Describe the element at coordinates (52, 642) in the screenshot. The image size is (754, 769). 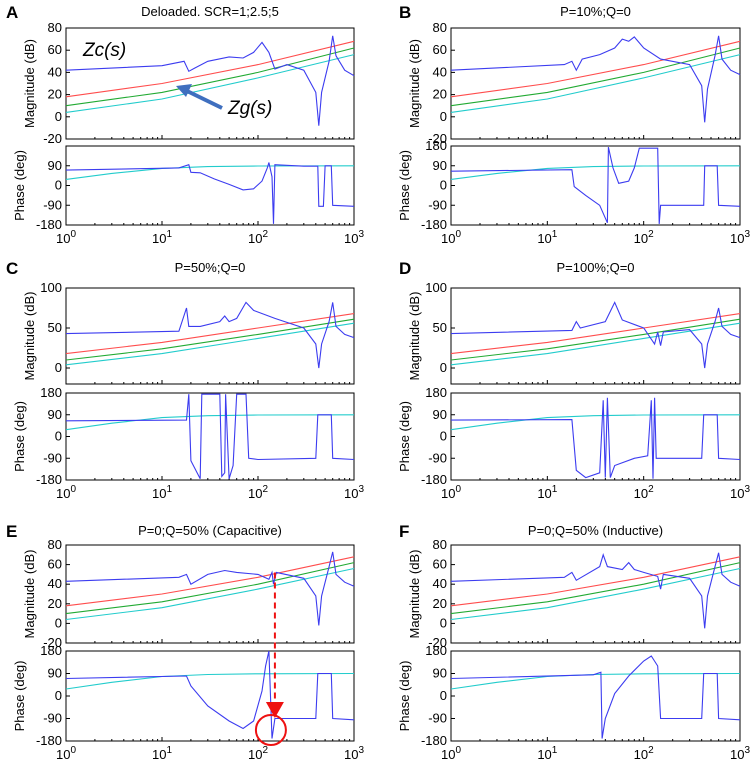
I see `magnitude-ytick-label: -20` at that location.